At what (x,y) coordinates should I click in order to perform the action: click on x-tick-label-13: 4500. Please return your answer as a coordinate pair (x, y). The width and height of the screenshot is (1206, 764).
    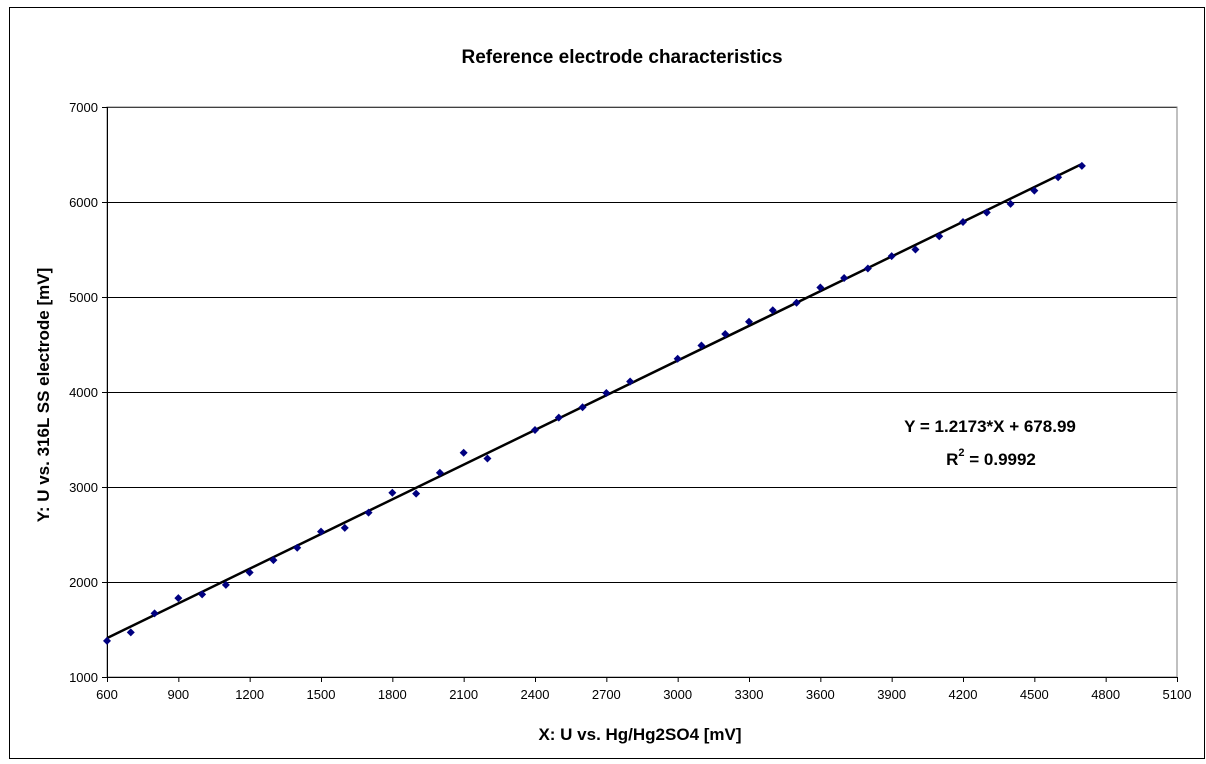
    Looking at the image, I should click on (1034, 694).